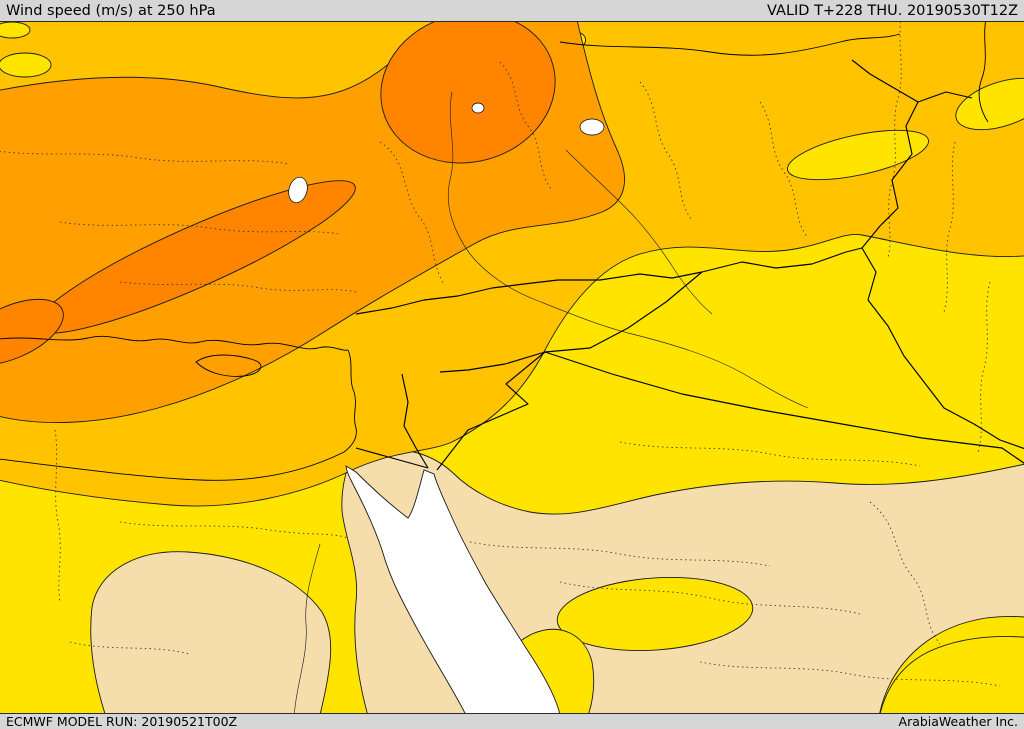 The height and width of the screenshot is (729, 1024). What do you see at coordinates (15, 30) in the screenshot?
I see `yellow-spot-corner` at bounding box center [15, 30].